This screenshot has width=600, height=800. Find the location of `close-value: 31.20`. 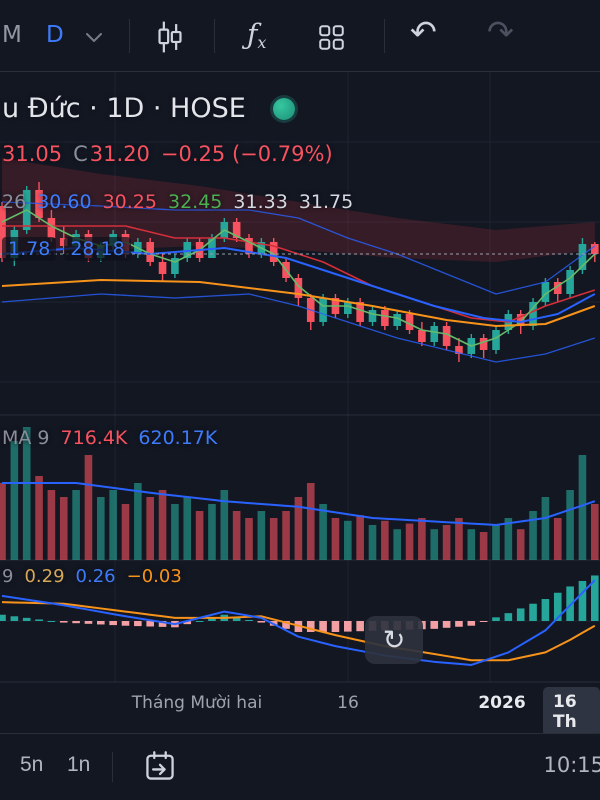

close-value: 31.20 is located at coordinates (119, 154).